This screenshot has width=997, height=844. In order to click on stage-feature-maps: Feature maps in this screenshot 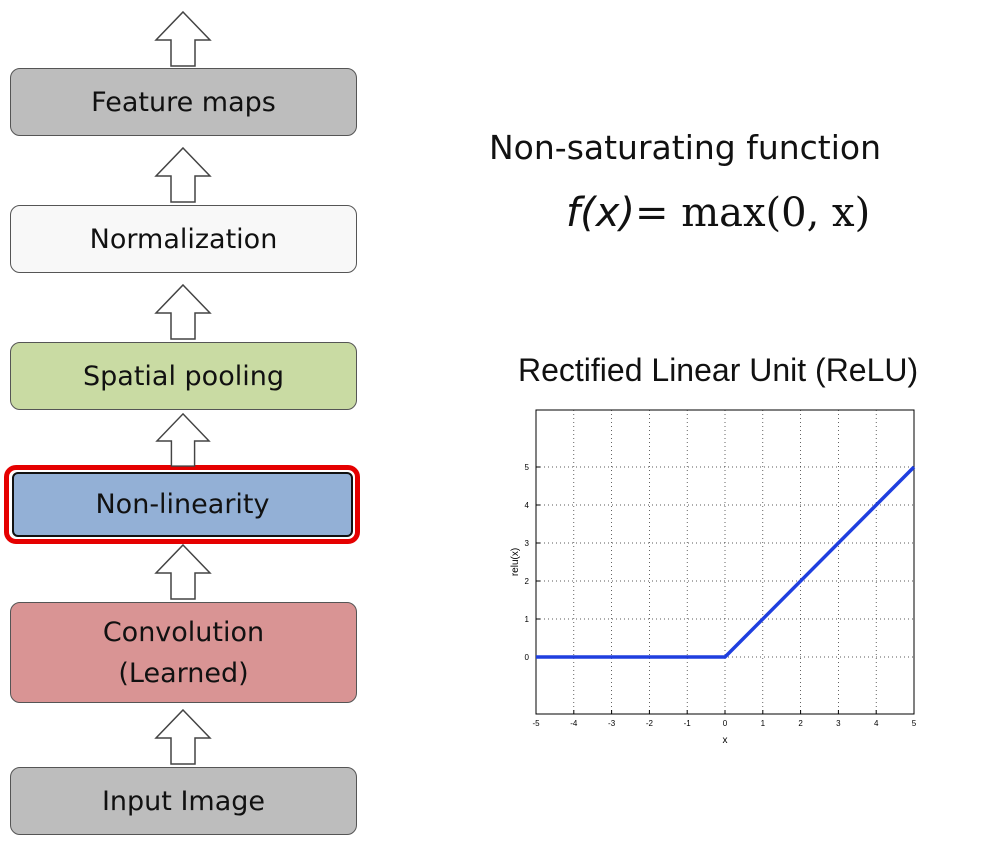, I will do `click(183, 102)`.